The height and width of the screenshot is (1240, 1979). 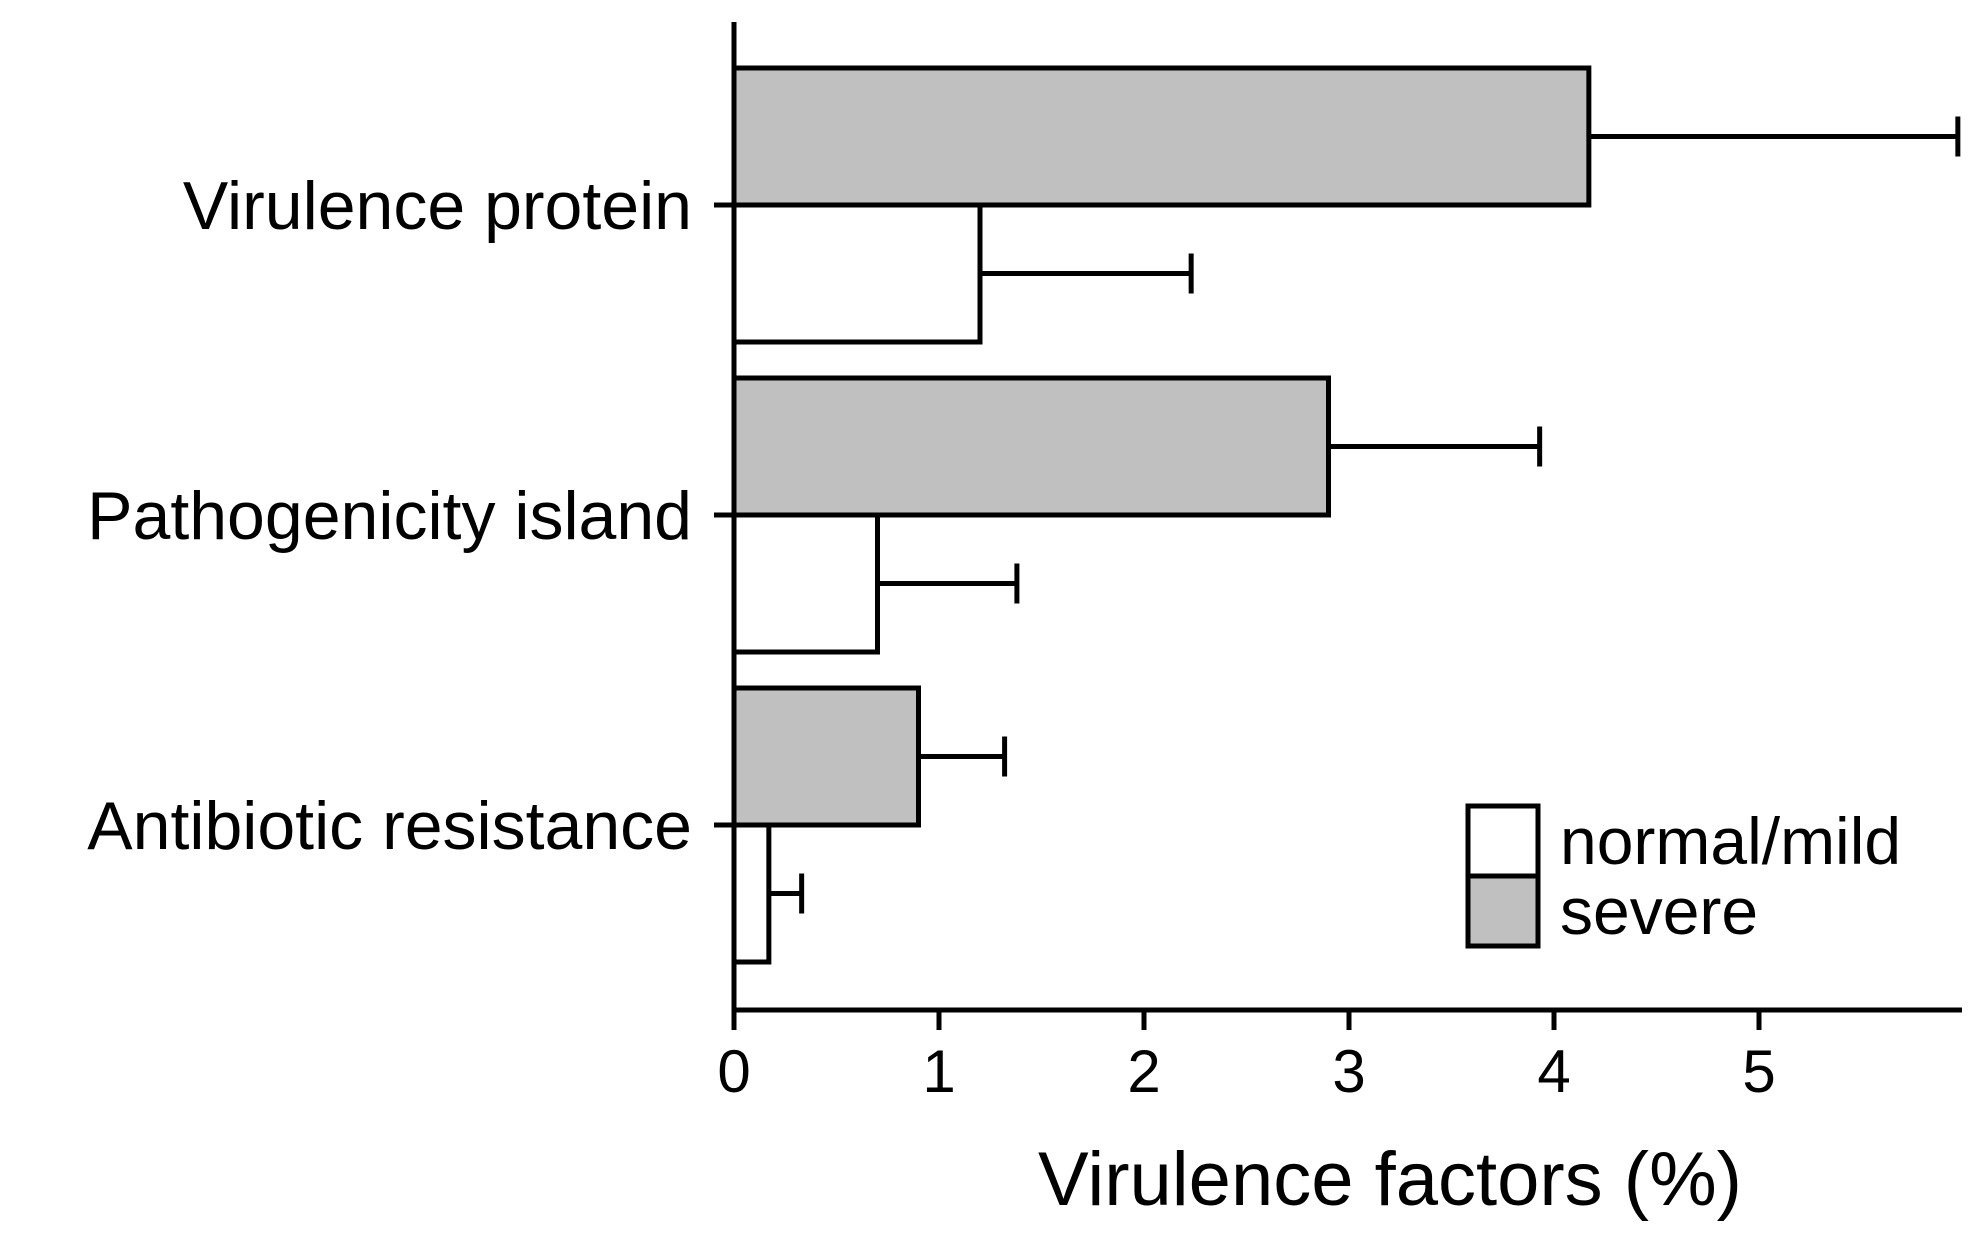 I want to click on bar-virulence-protein-severe, so click(x=1161, y=136).